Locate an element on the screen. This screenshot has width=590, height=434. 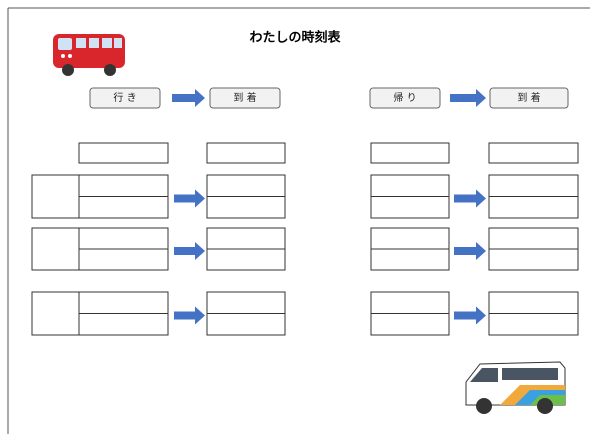
bus-illustration is located at coordinates (89, 55).